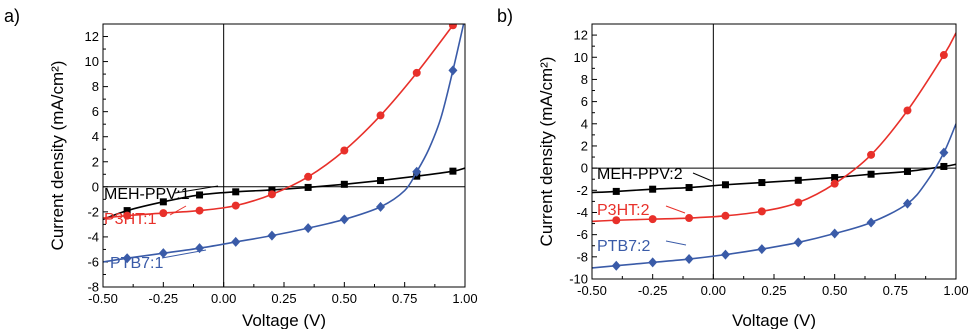  I want to click on series-label: MEH-PPV:2, so click(640, 174).